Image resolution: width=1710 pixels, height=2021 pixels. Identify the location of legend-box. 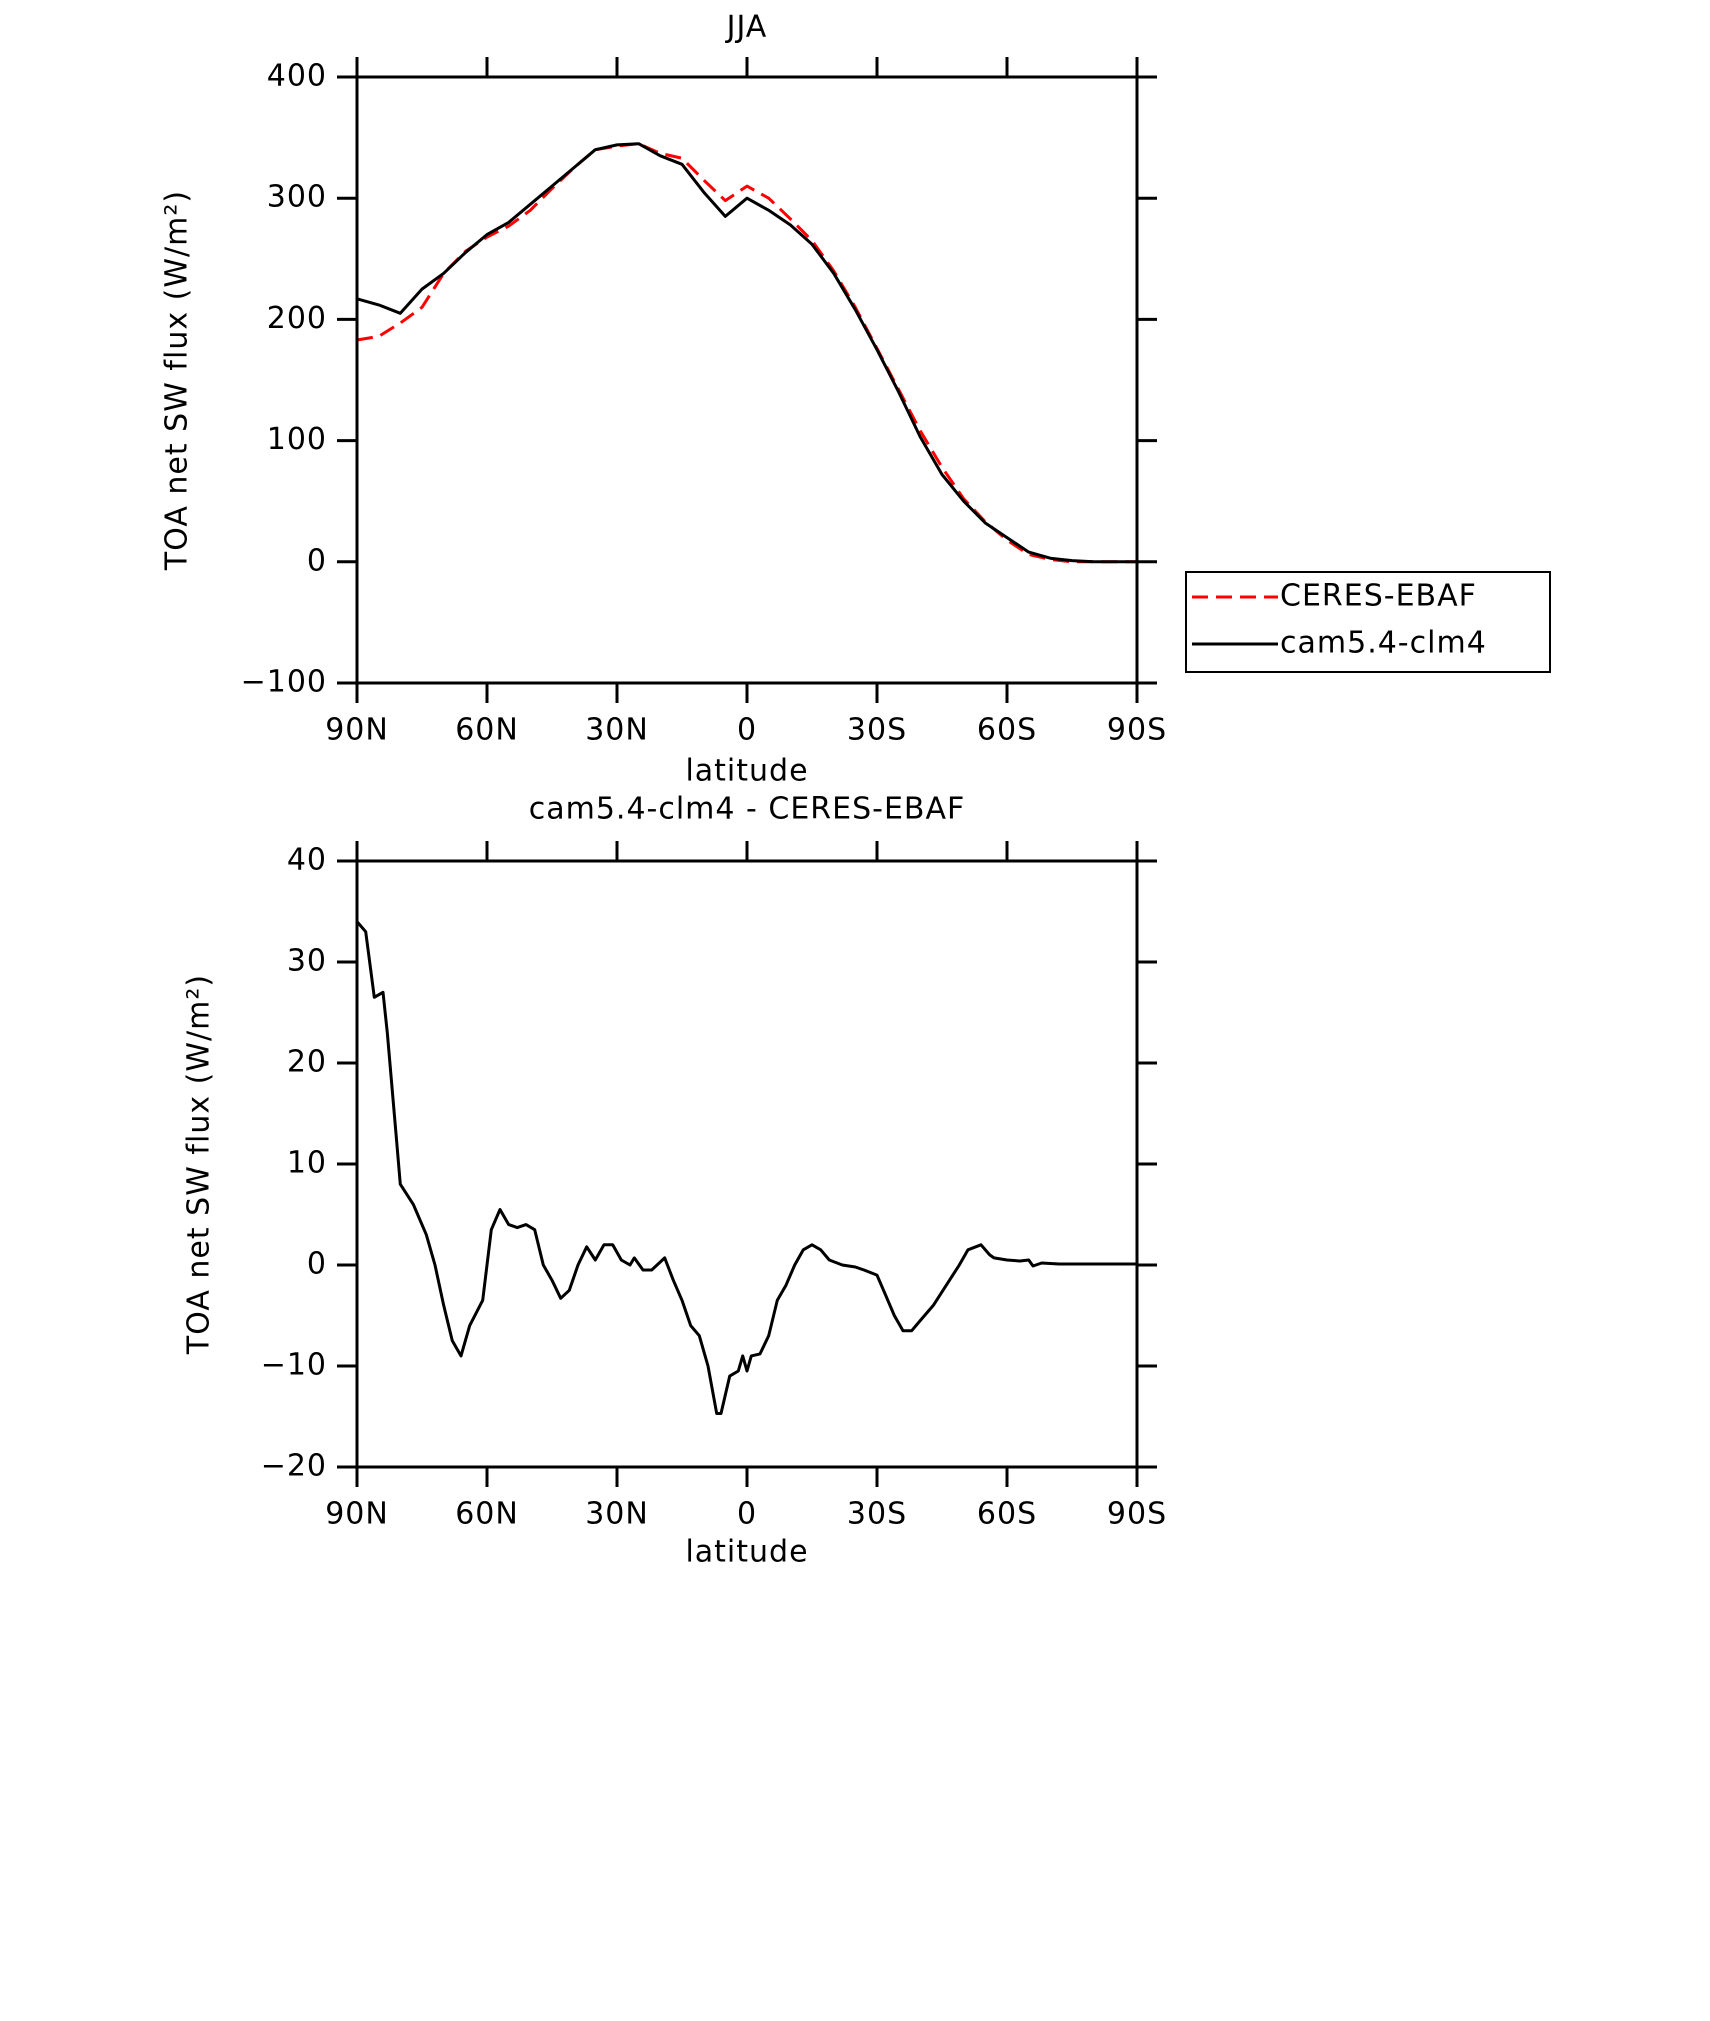
(1368, 622).